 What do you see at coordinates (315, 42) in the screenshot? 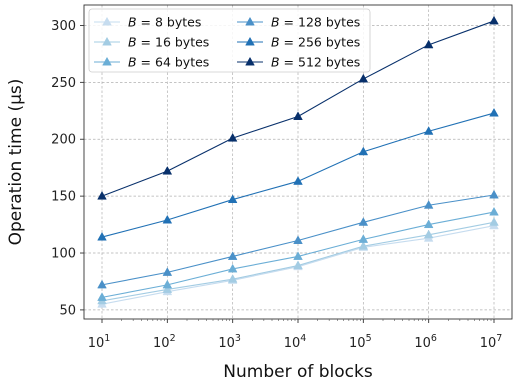
I see `legend-label: B = 256 bytes` at bounding box center [315, 42].